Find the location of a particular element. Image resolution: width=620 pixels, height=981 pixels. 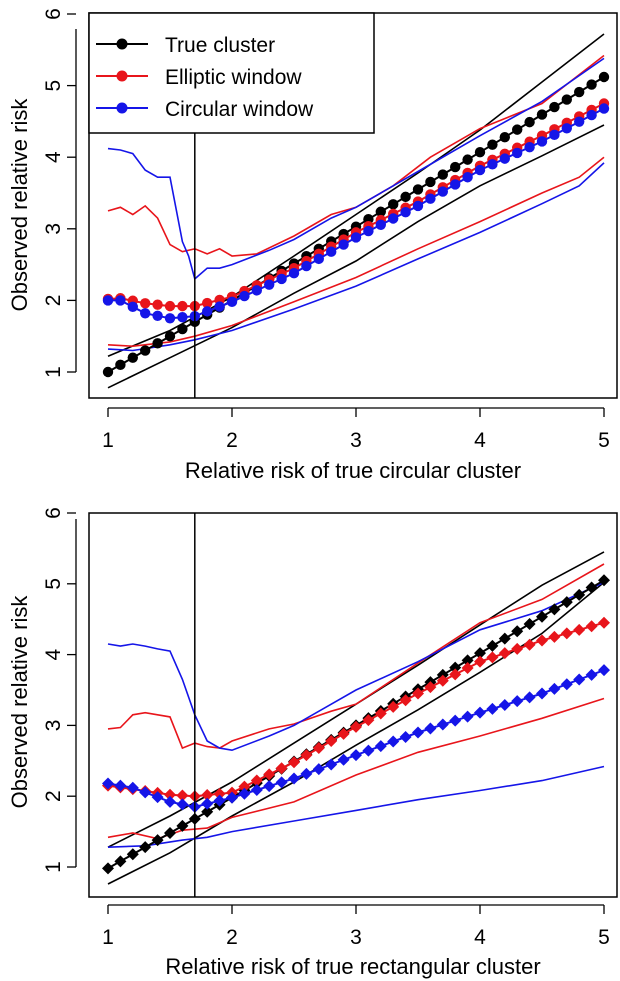

legend-marker-circular-window is located at coordinates (122, 108).